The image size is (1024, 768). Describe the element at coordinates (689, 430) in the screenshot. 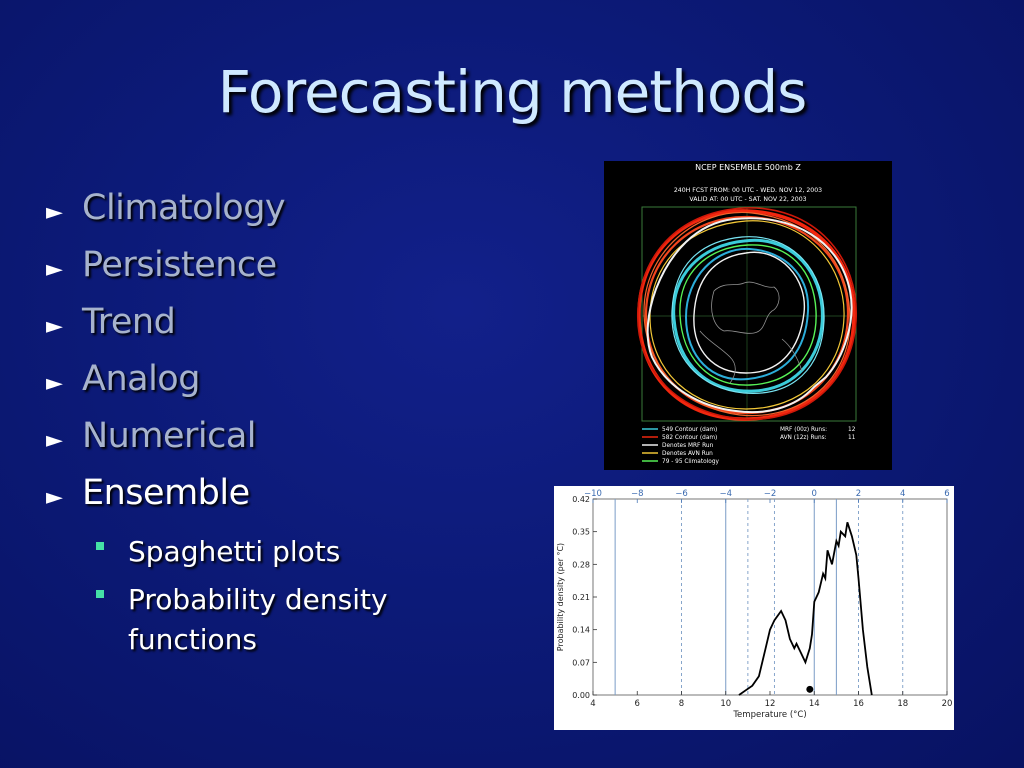

I see `svg-text: 549 Contour (dam)` at that location.